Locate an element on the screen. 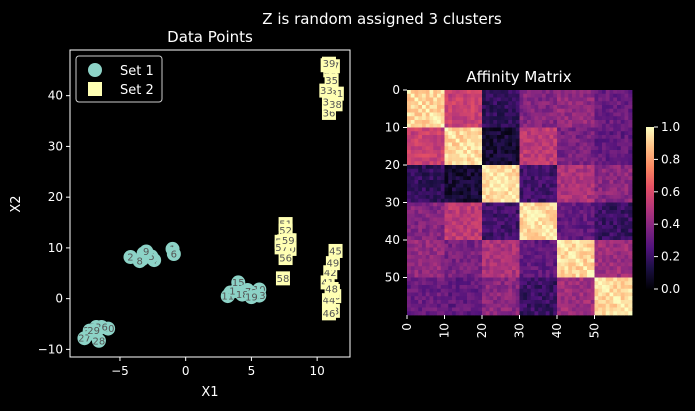  colorbar-tick-label: 0.6 is located at coordinates (670, 192).